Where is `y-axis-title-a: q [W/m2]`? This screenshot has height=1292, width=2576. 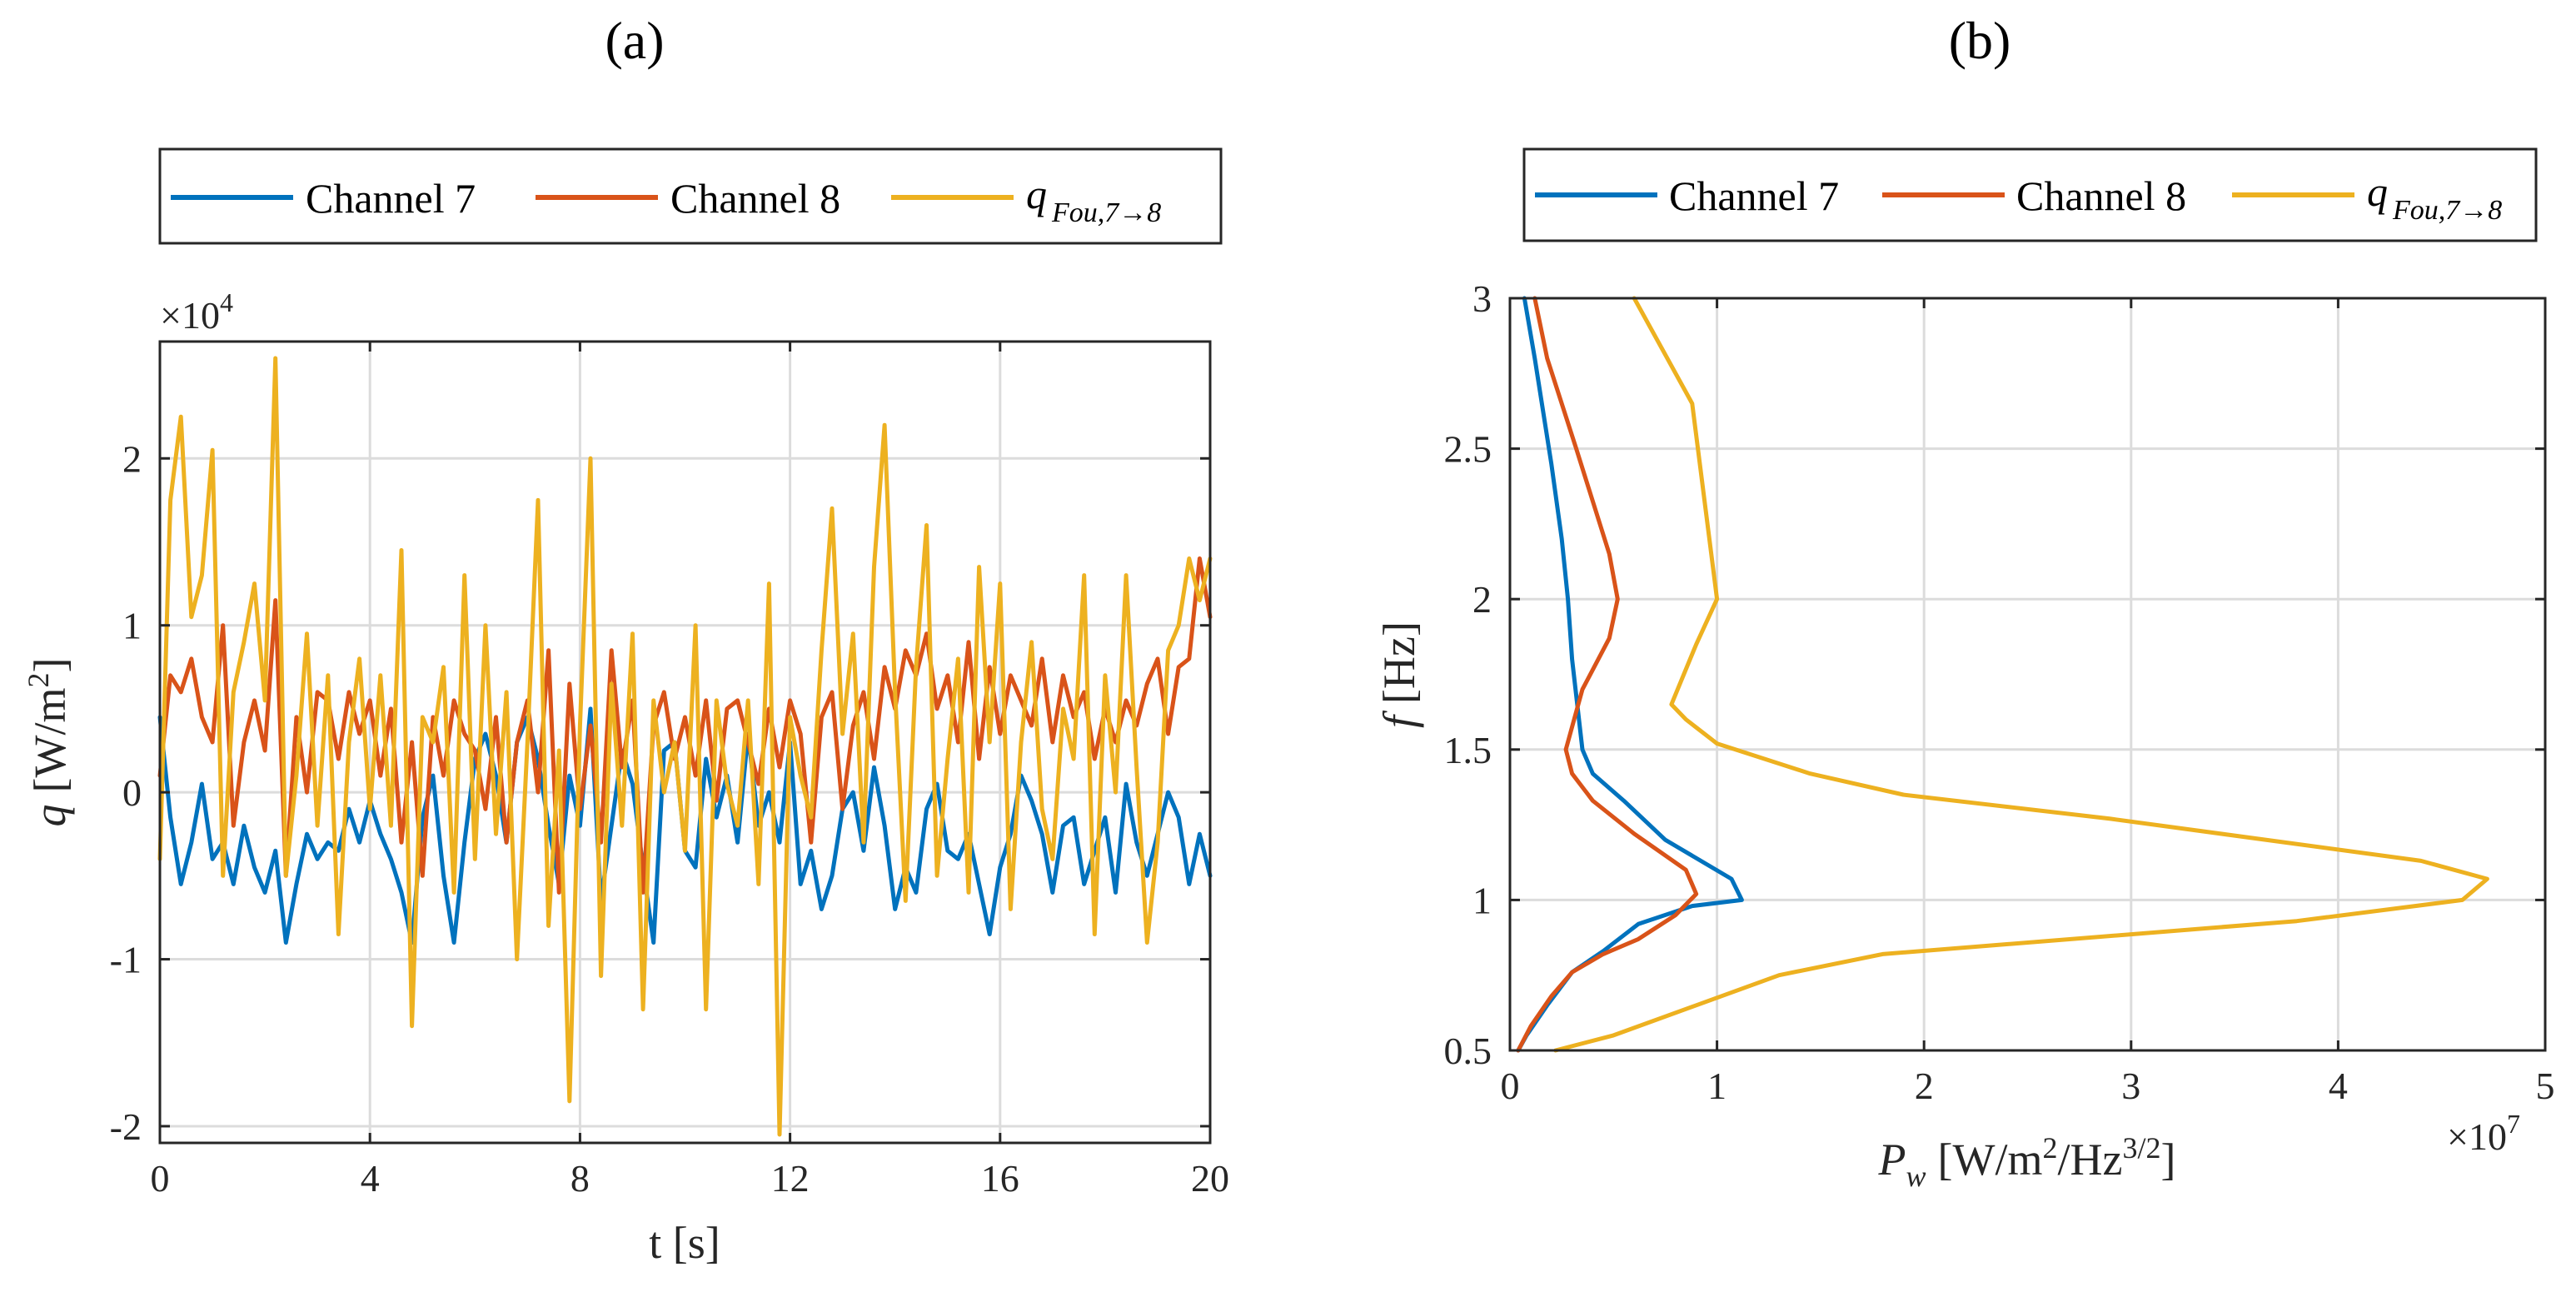
y-axis-title-a: q [W/m2] is located at coordinates (48, 742).